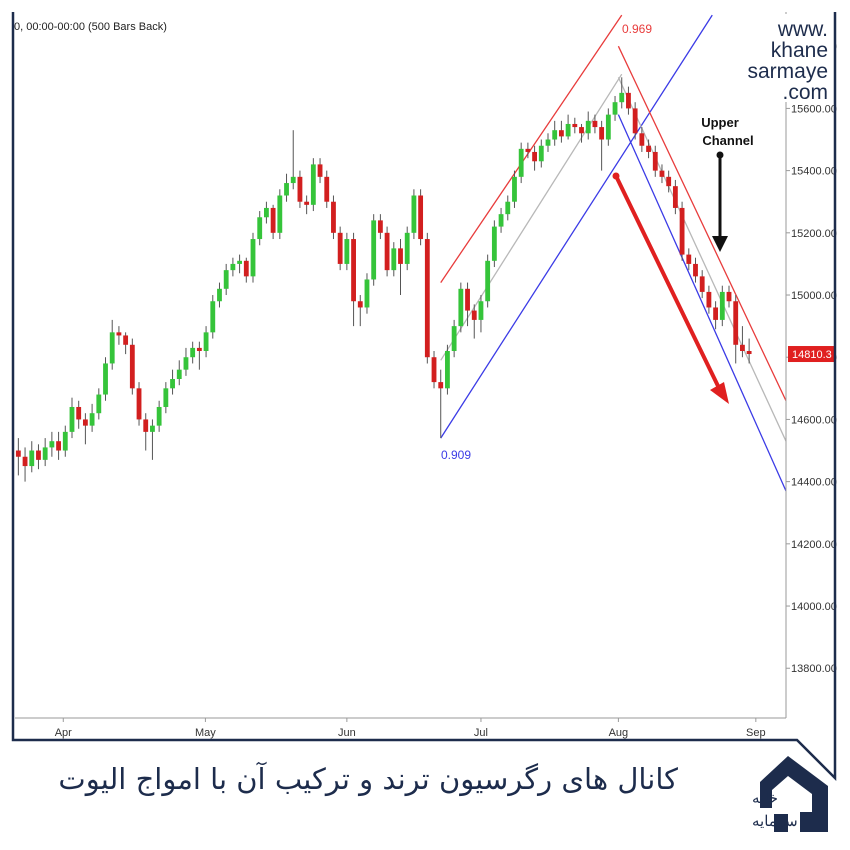 This screenshot has width=850, height=850. Describe the element at coordinates (456, 455) in the screenshot. I see `low-label: 0.909` at that location.